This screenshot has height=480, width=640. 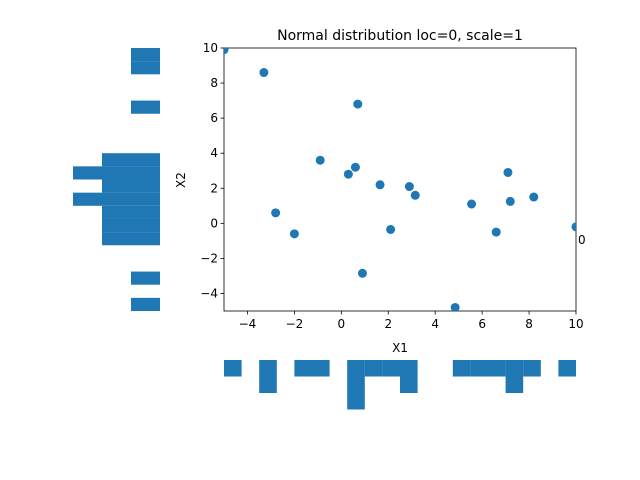 What do you see at coordinates (181, 180) in the screenshot?
I see `y-axis-label: X2` at bounding box center [181, 180].